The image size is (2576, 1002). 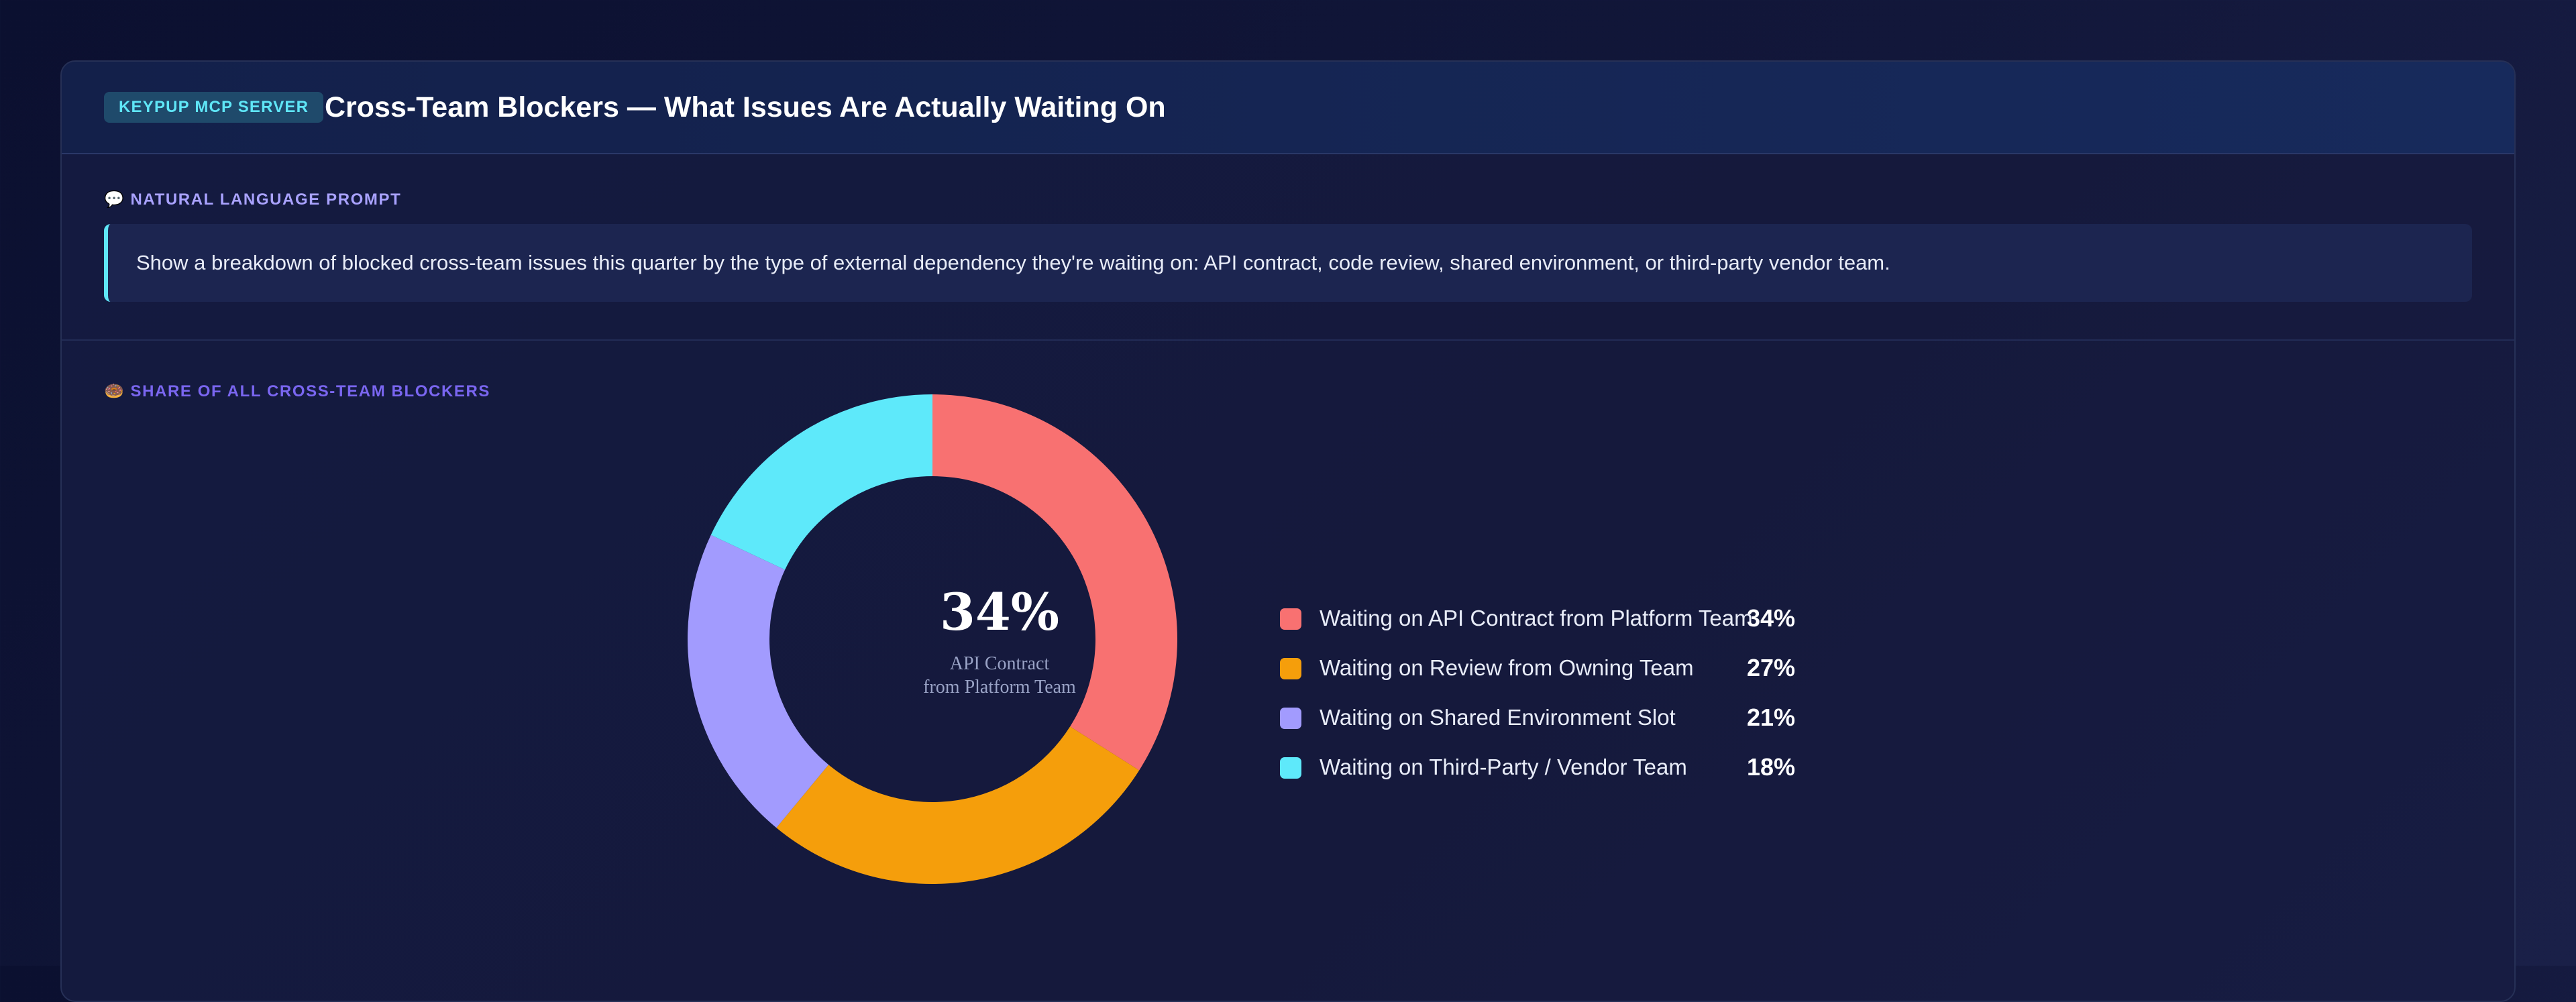 I want to click on legend-label: Waiting on Shared Environment Slot, so click(x=1498, y=717).